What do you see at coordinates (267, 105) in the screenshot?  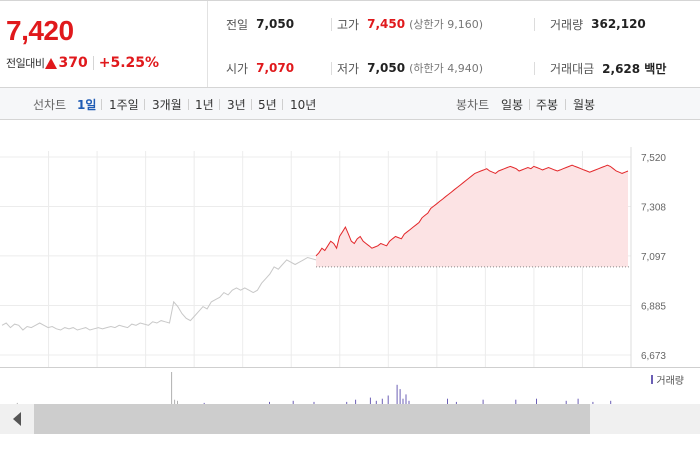 I see `tab-5years: 5년` at bounding box center [267, 105].